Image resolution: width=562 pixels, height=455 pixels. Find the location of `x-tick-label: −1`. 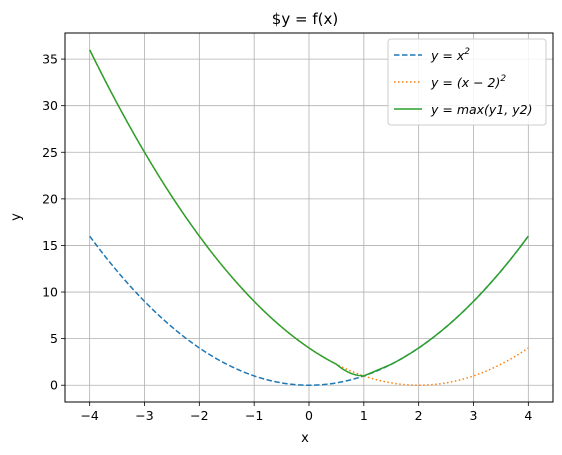

x-tick-label: −1 is located at coordinates (254, 415).